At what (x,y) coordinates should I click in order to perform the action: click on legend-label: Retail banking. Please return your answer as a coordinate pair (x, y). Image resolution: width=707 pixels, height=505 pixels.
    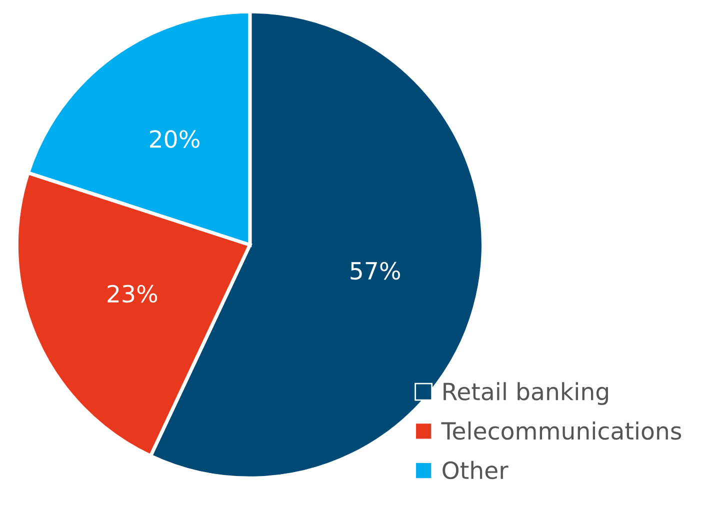
    Looking at the image, I should click on (526, 393).